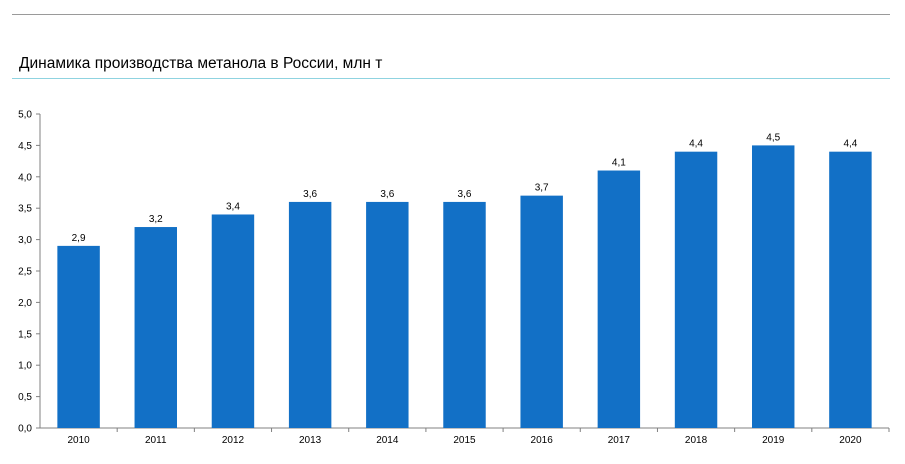  Describe the element at coordinates (464, 440) in the screenshot. I see `x-tick-label: 2015` at that location.